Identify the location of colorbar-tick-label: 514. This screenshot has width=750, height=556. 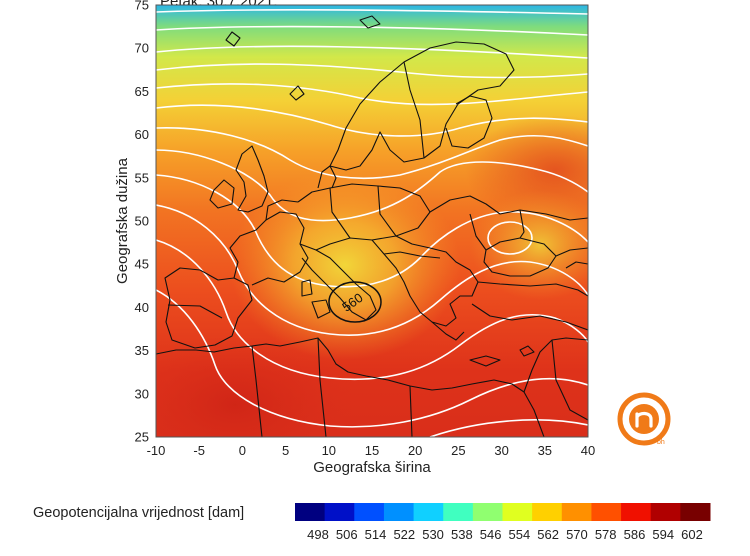
(376, 534).